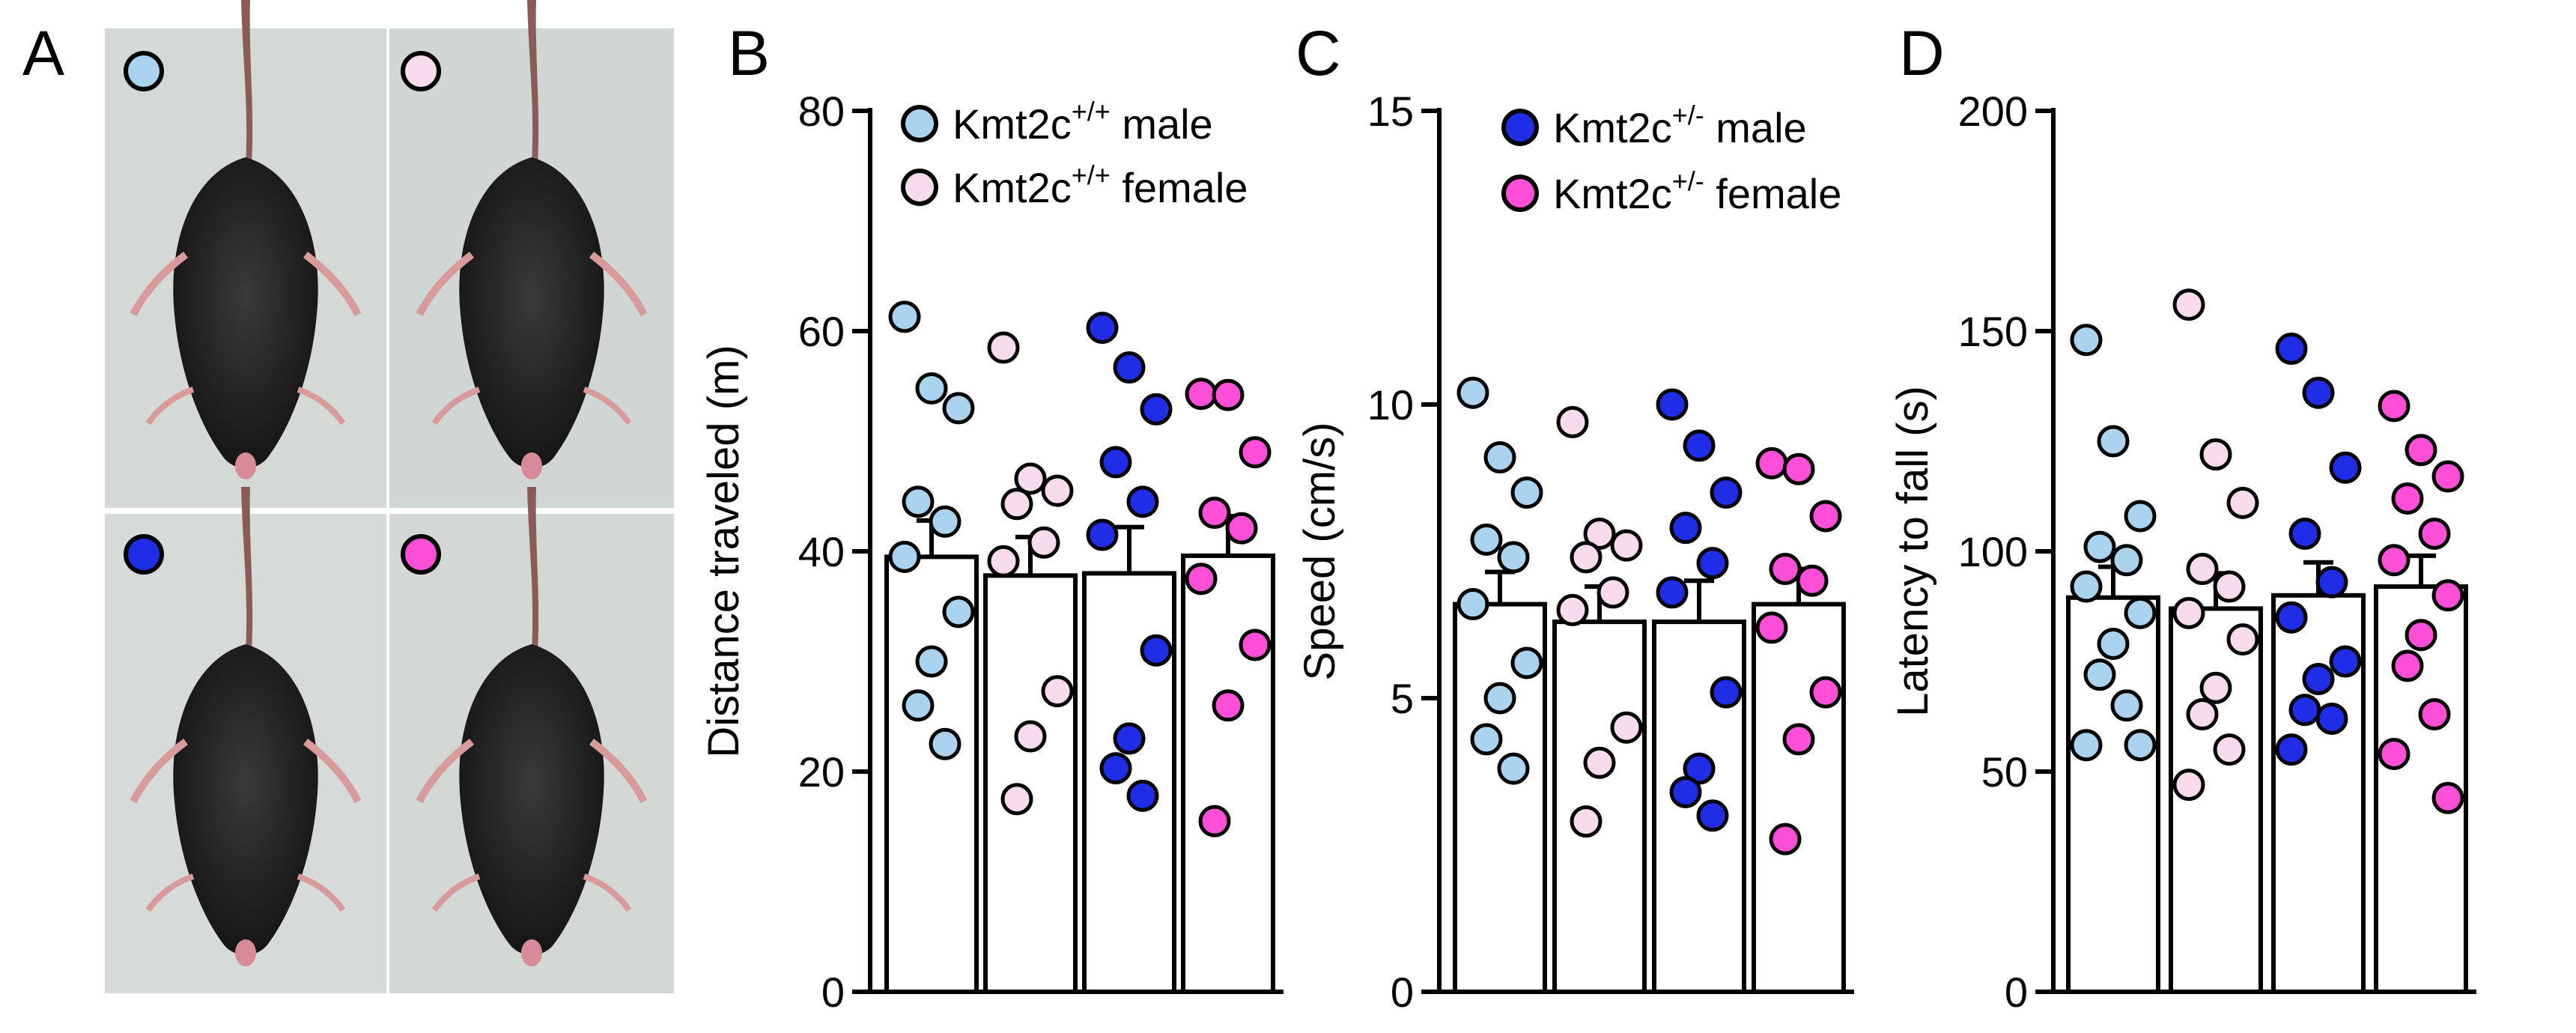 The image size is (2576, 1033). What do you see at coordinates (1993, 111) in the screenshot?
I see `panel-d-y-tick-label: 200` at bounding box center [1993, 111].